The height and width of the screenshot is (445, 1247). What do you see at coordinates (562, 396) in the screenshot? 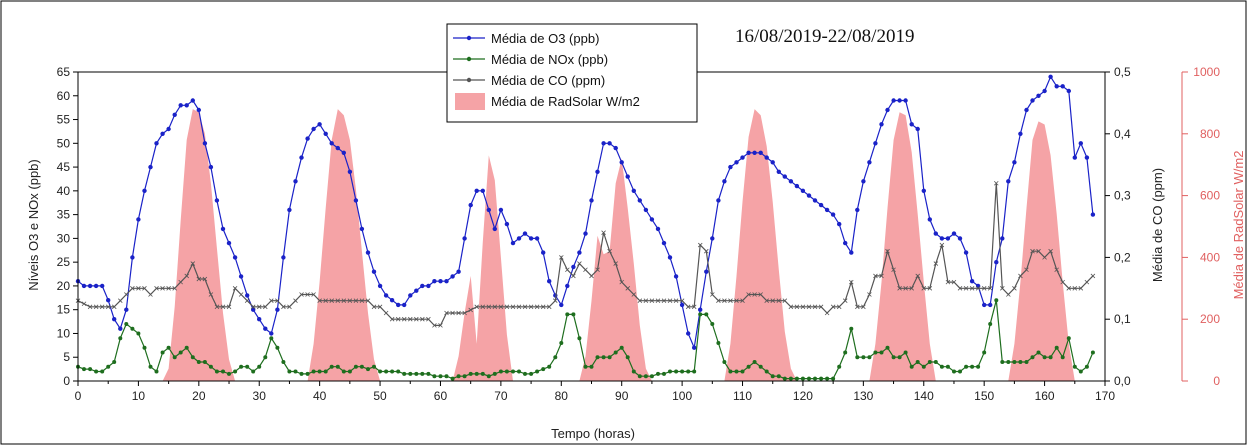
I see `x-tick-label-8: 80` at bounding box center [562, 396].